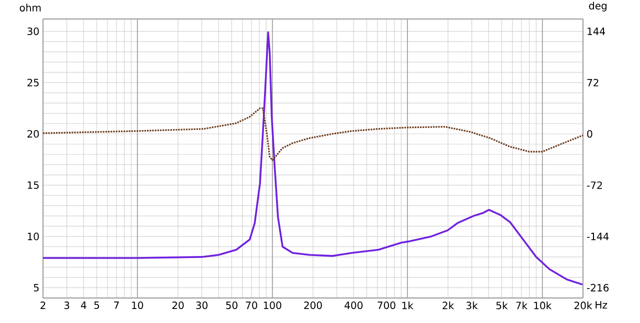  I want to click on y-tick-label: 5, so click(36, 288).